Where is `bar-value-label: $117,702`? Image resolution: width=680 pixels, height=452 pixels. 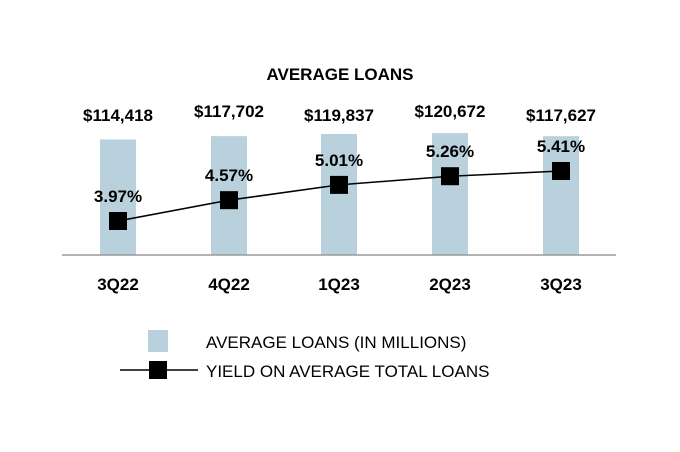 bar-value-label: $117,702 is located at coordinates (229, 111).